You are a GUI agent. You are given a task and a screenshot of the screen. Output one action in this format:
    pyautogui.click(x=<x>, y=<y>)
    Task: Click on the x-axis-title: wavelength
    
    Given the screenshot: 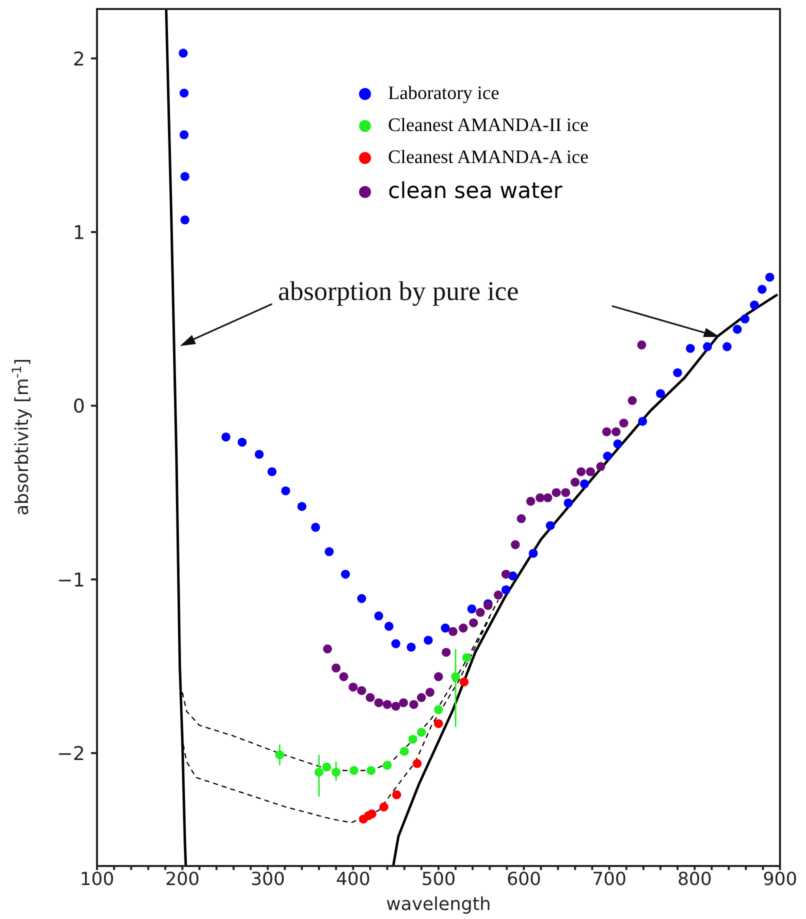 What is the action you would take?
    pyautogui.click(x=438, y=904)
    